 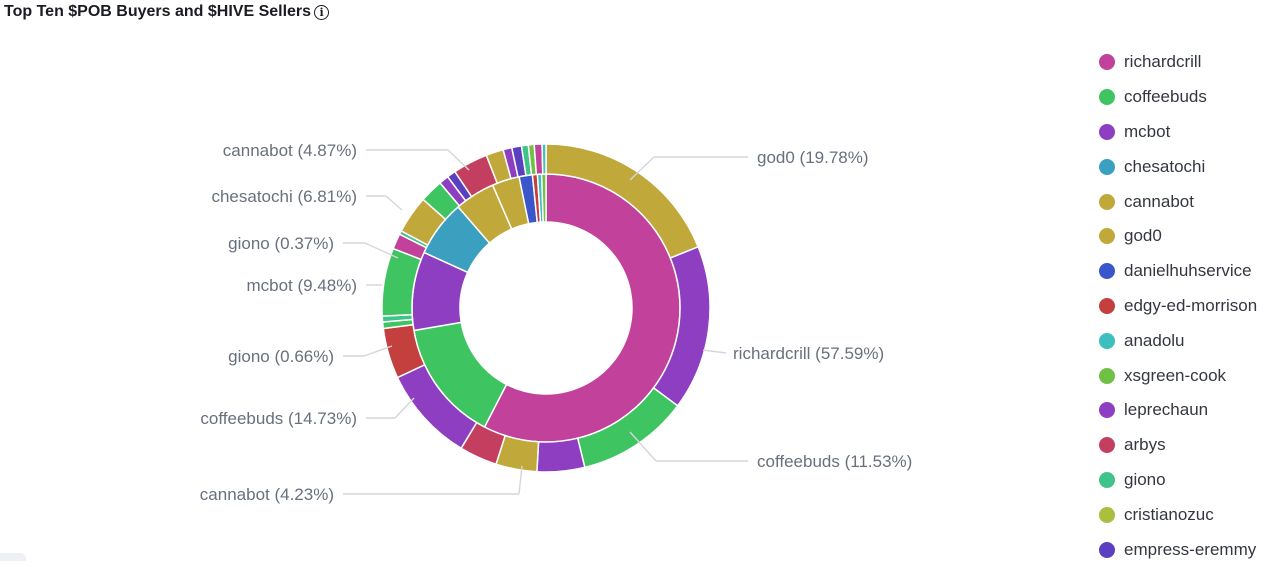 I want to click on legend-label: arbys, so click(x=1145, y=445).